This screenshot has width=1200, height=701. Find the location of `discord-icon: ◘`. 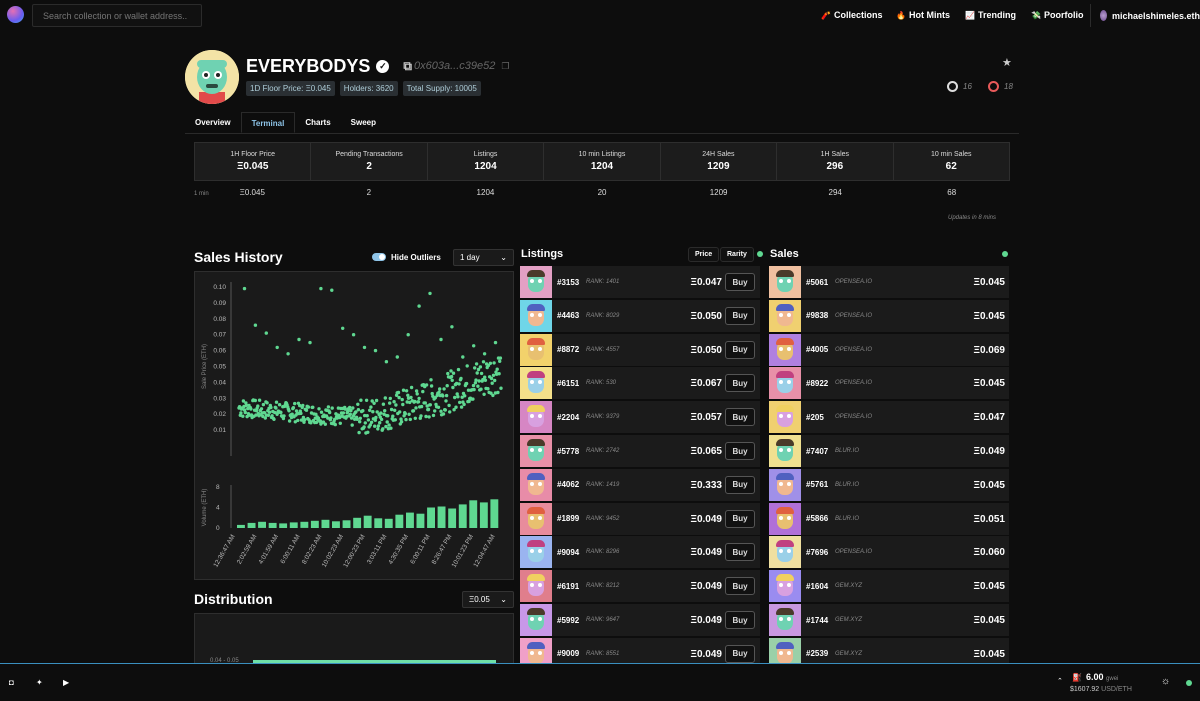

discord-icon: ◘ is located at coordinates (11, 682).